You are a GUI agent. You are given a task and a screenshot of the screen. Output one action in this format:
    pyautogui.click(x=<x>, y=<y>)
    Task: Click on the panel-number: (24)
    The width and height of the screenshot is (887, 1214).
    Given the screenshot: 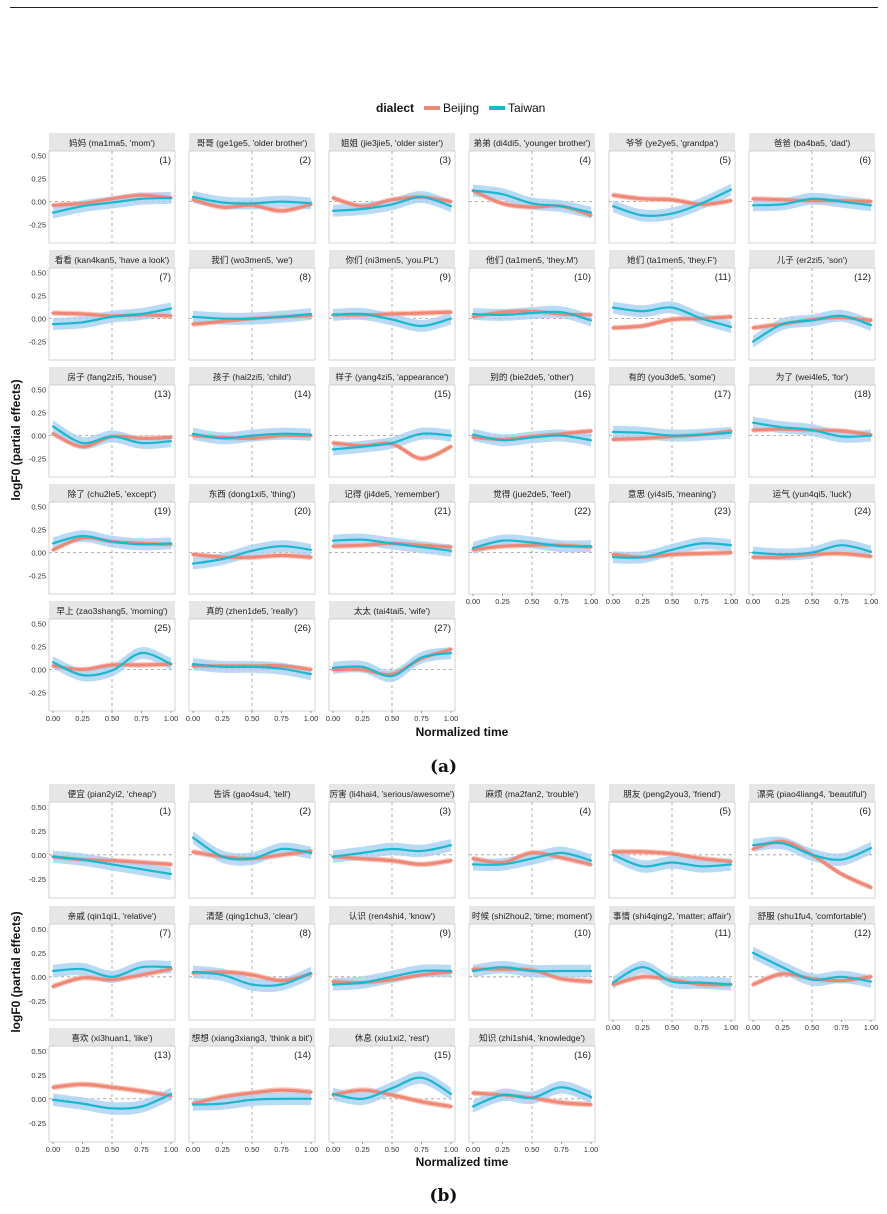 What is the action you would take?
    pyautogui.click(x=862, y=511)
    